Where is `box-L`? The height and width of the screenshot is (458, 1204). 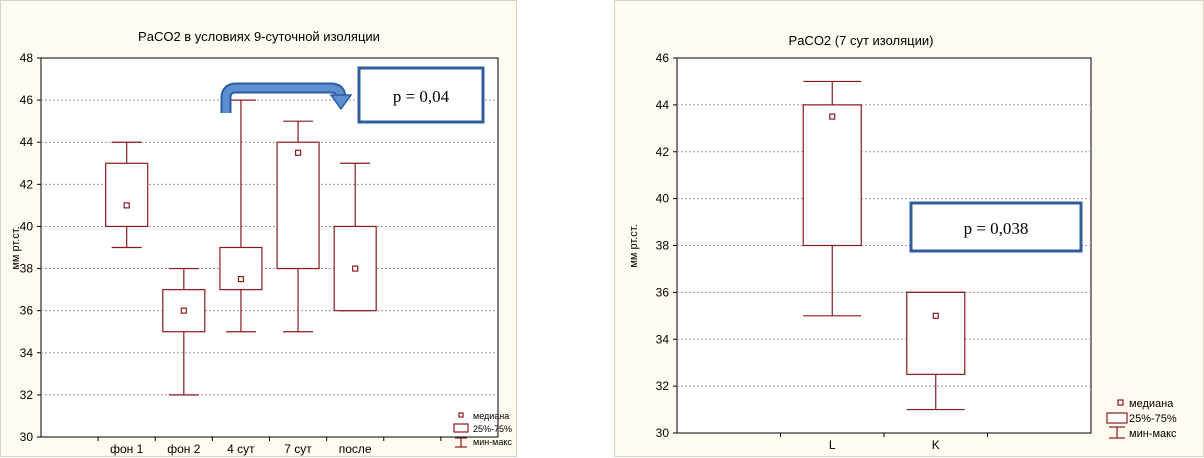
box-L is located at coordinates (832, 198).